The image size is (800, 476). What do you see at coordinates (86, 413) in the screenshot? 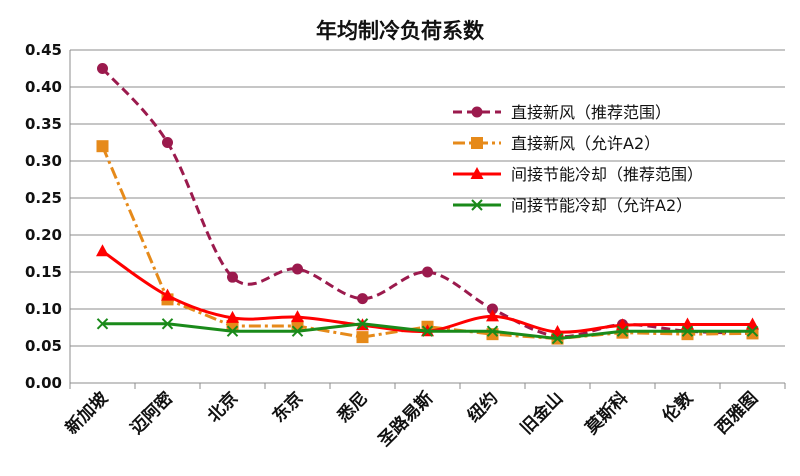
I see `x-tick-label: 新加坡` at bounding box center [86, 413].